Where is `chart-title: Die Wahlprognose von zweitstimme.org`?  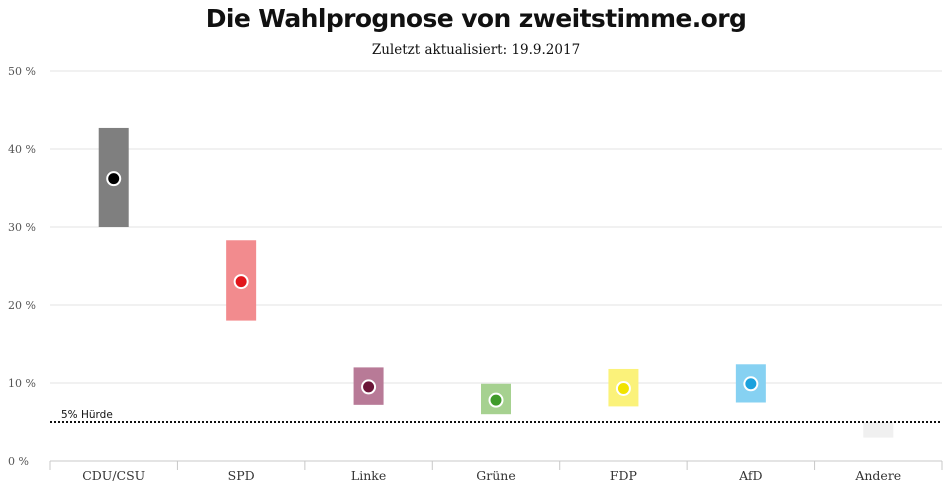
chart-title: Die Wahlprognose von zweitstimme.org is located at coordinates (476, 18).